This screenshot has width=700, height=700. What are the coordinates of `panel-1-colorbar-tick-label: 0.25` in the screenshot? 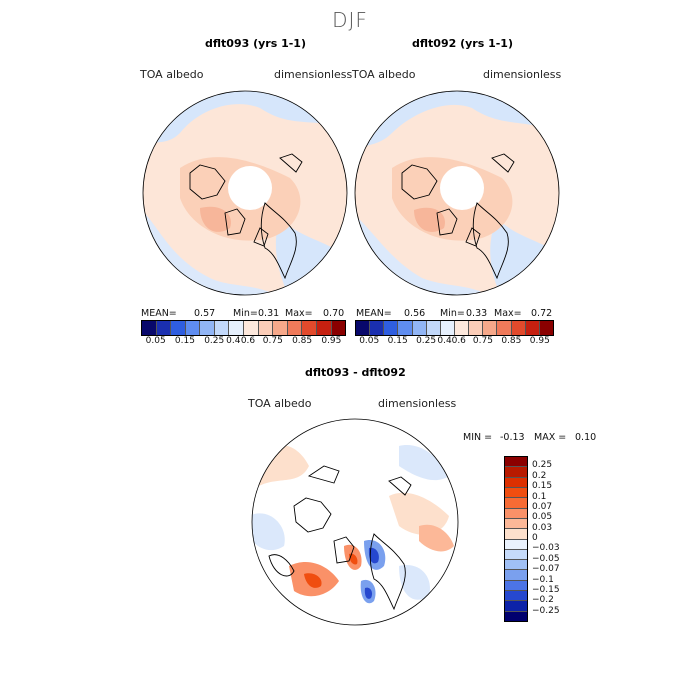 It's located at (214, 341).